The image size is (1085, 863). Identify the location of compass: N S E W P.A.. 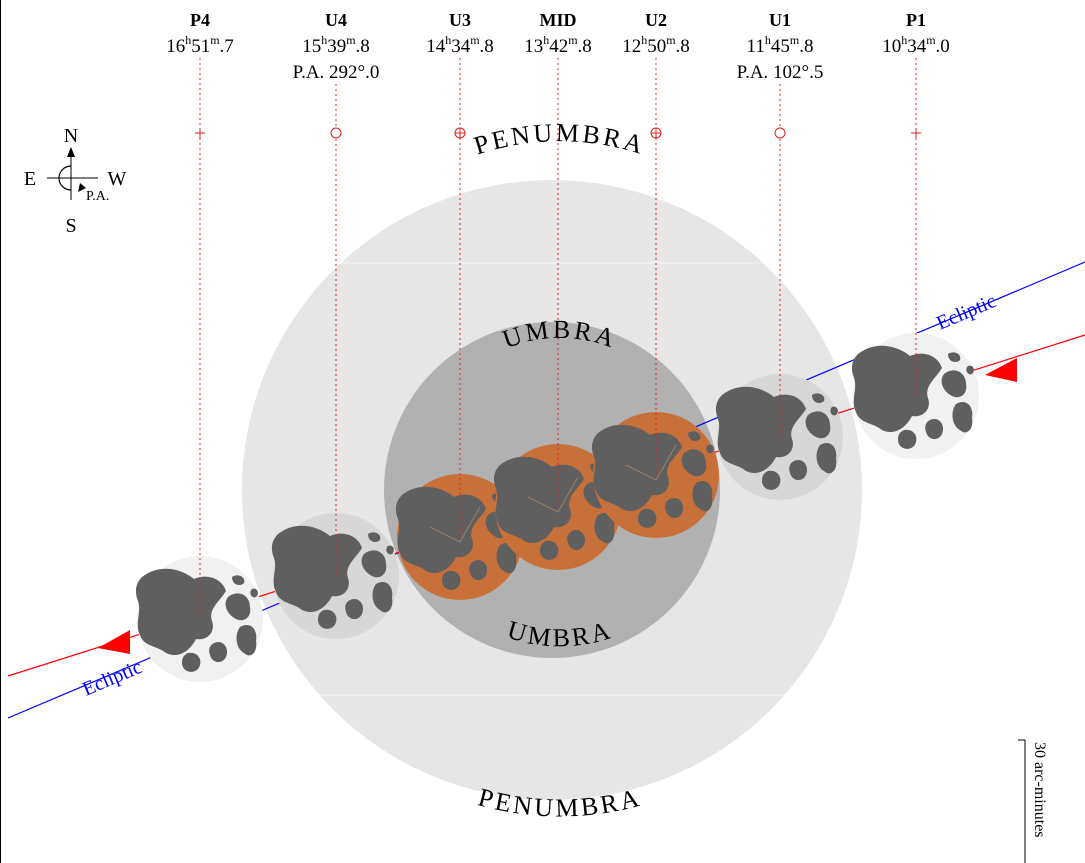
(75, 181).